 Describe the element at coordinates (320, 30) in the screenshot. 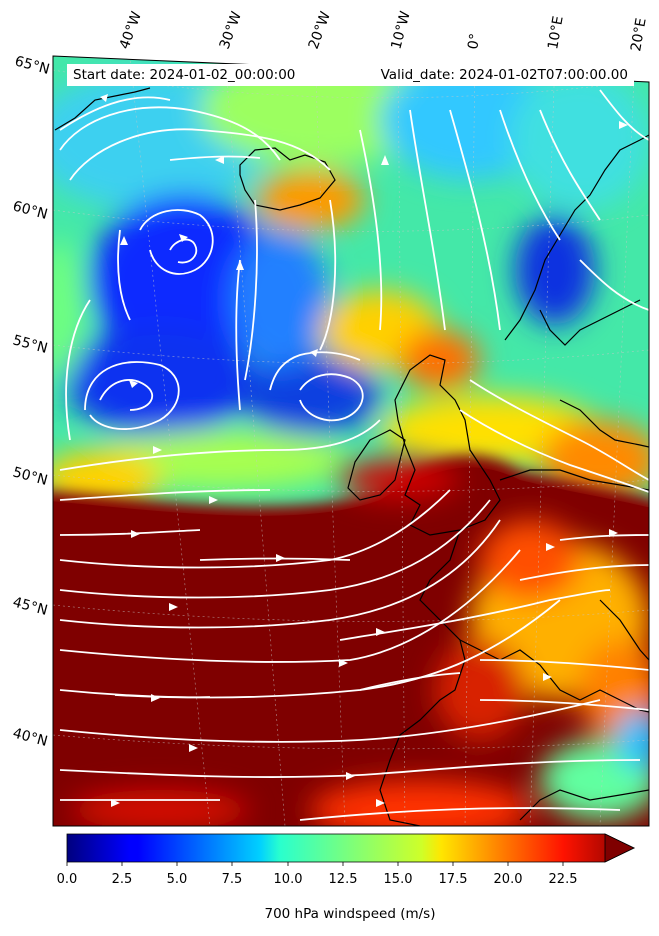

I see `lon-label: 20°W` at that location.